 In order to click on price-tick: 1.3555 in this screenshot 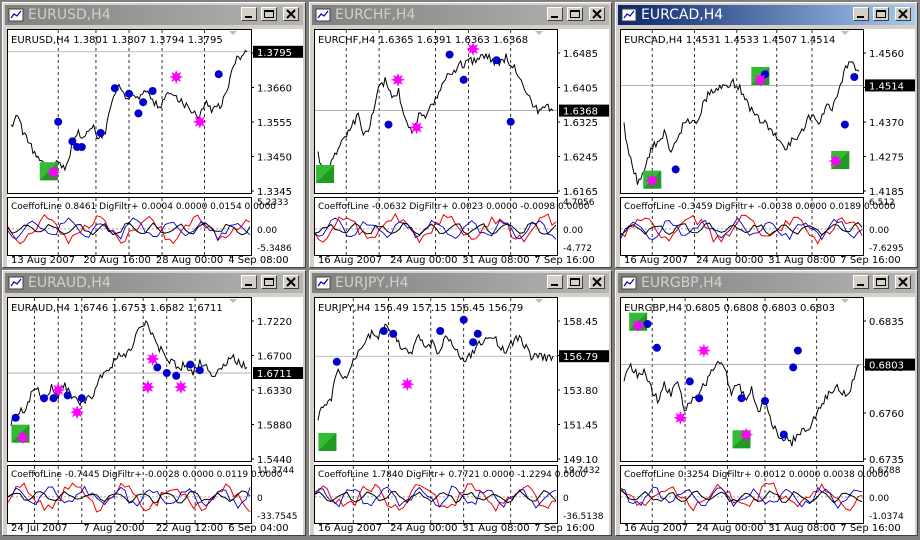, I will do `click(274, 123)`.